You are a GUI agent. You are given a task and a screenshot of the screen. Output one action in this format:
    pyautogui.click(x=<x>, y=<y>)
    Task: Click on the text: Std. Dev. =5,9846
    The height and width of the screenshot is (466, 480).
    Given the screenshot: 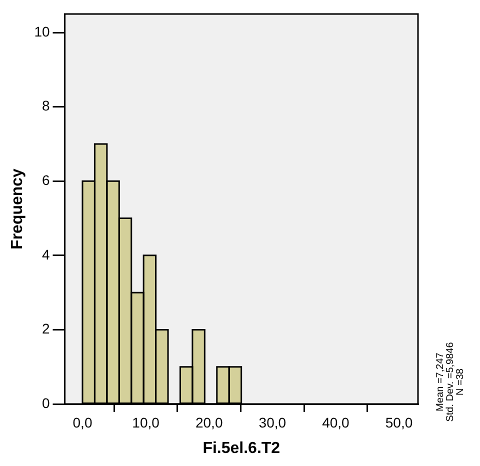 What is the action you would take?
    pyautogui.click(x=450, y=382)
    